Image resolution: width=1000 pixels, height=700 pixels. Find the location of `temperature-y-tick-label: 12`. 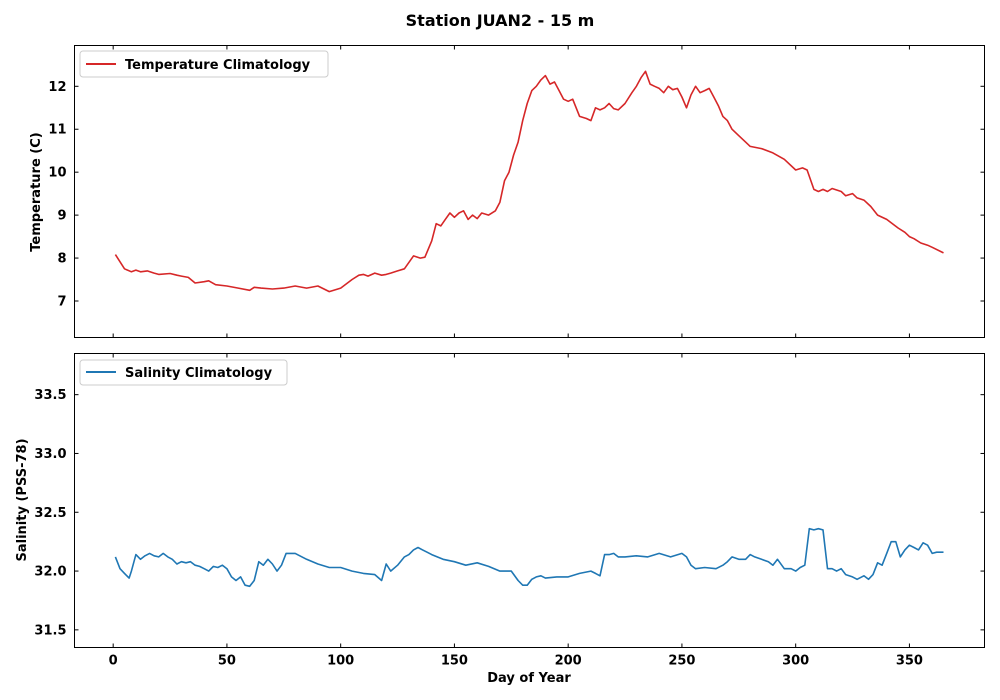

temperature-y-tick-label: 12 is located at coordinates (57, 87).